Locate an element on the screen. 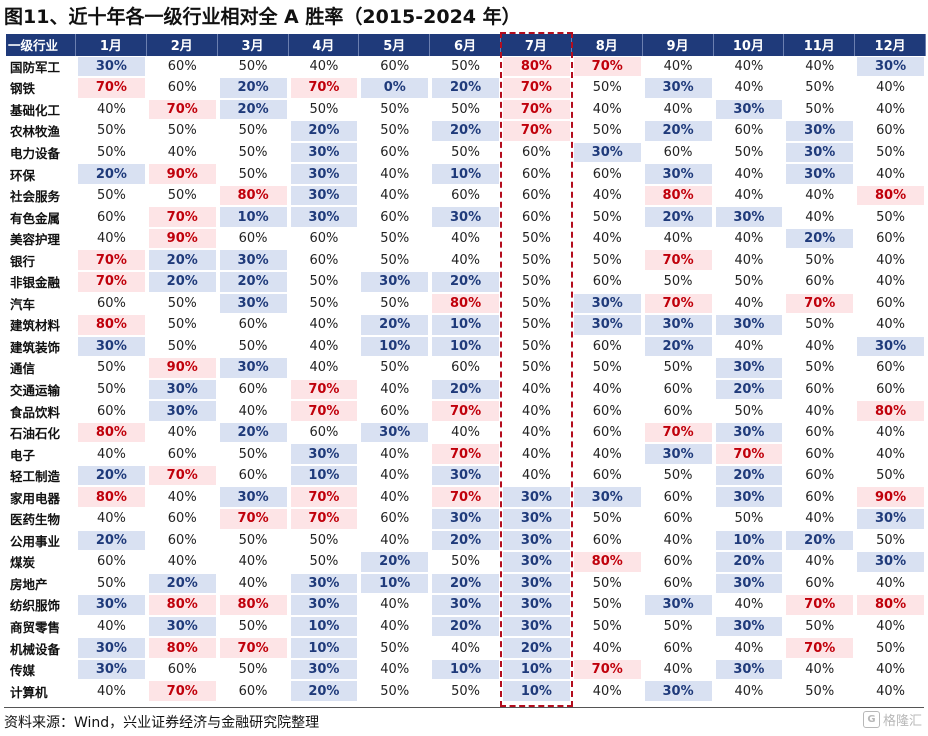 The image size is (928, 736). watermark: G 格隆汇 is located at coordinates (892, 719).